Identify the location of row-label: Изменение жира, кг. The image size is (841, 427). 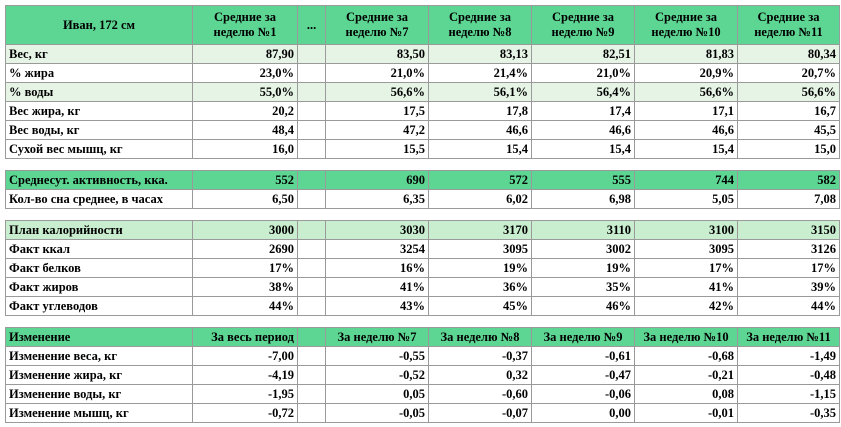
(99, 375).